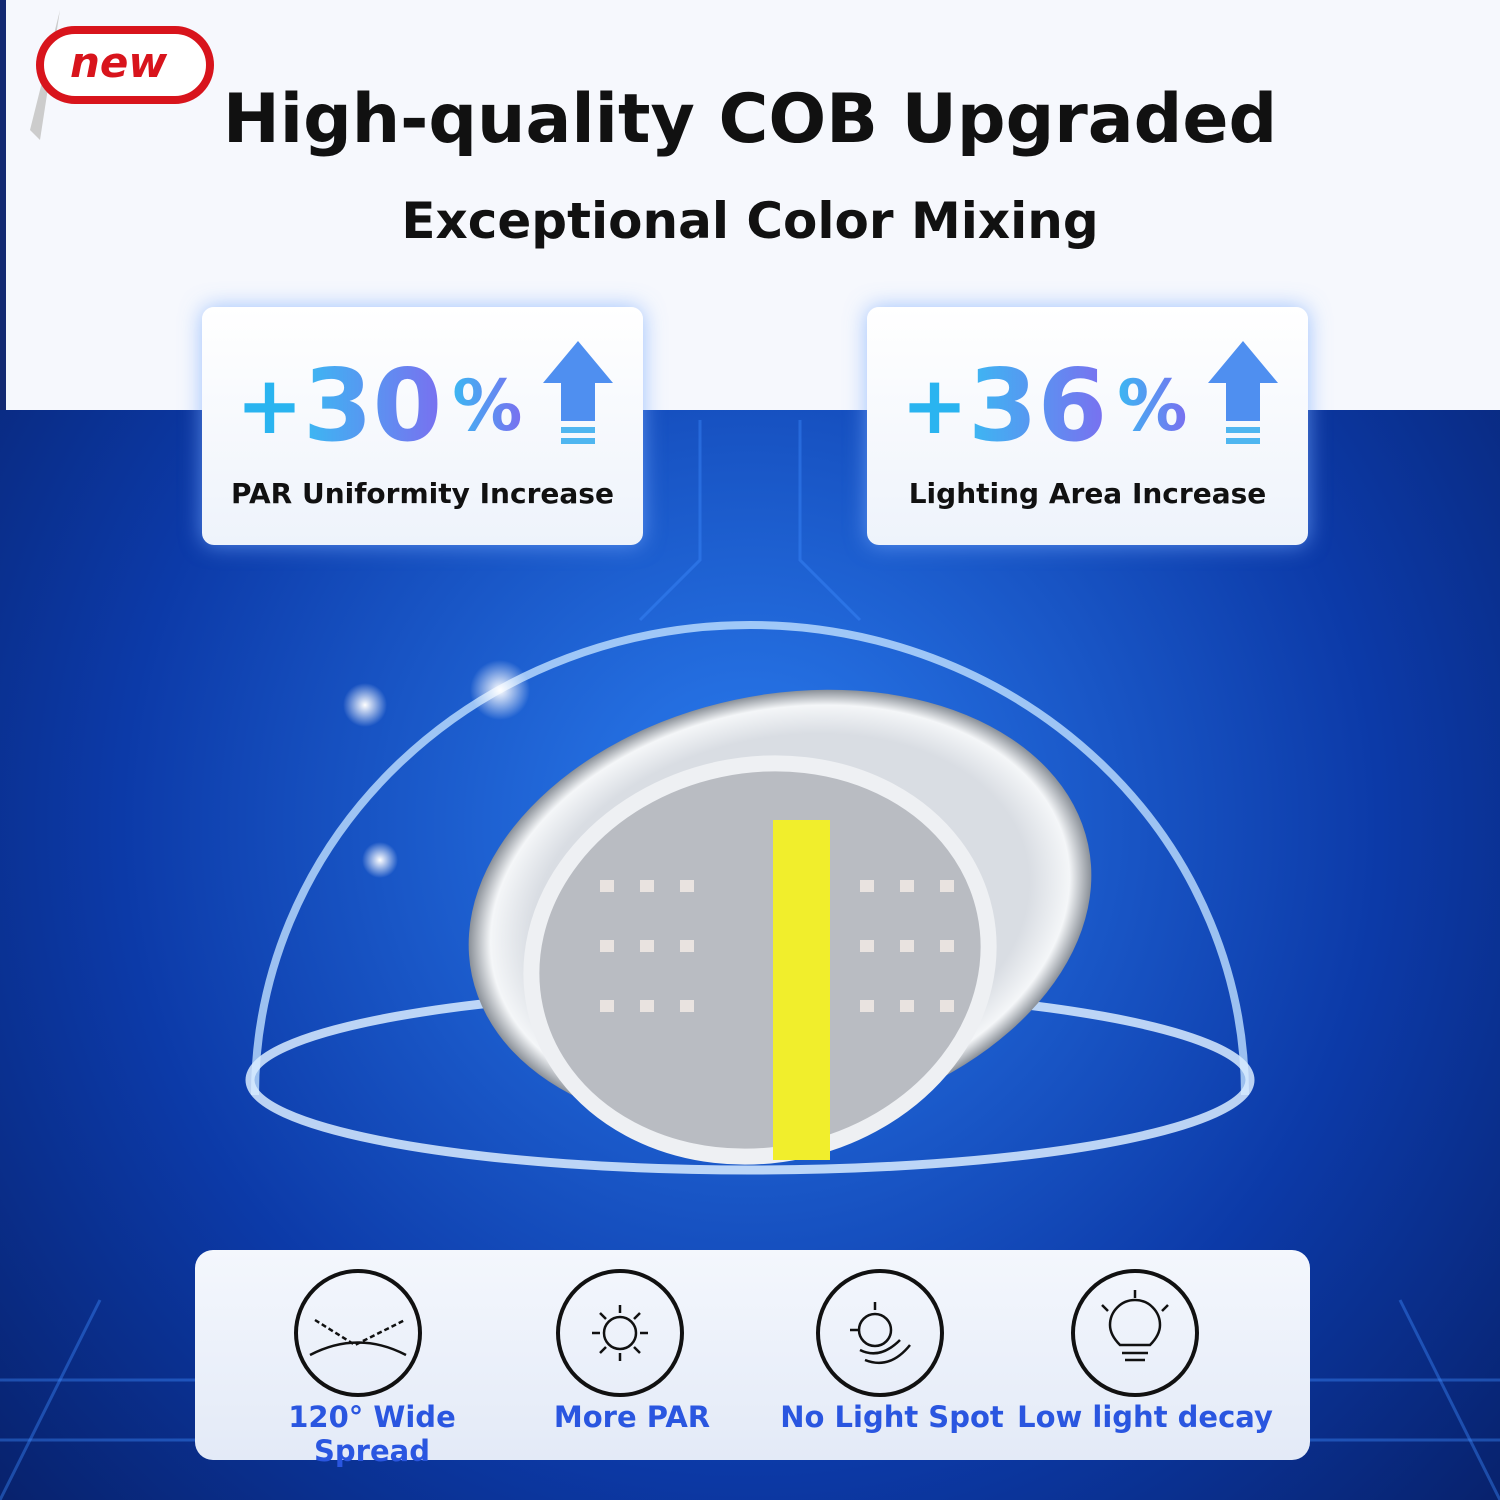 The image size is (1500, 1500). What do you see at coordinates (1145, 1417) in the screenshot?
I see `feature-label: Low light decay` at bounding box center [1145, 1417].